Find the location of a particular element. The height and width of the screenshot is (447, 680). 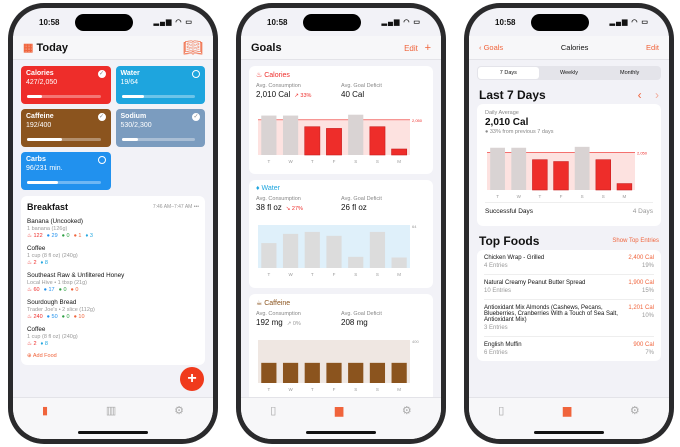

goal-chart: 2,050 T W T F S S M is located at coordinates (340, 139).